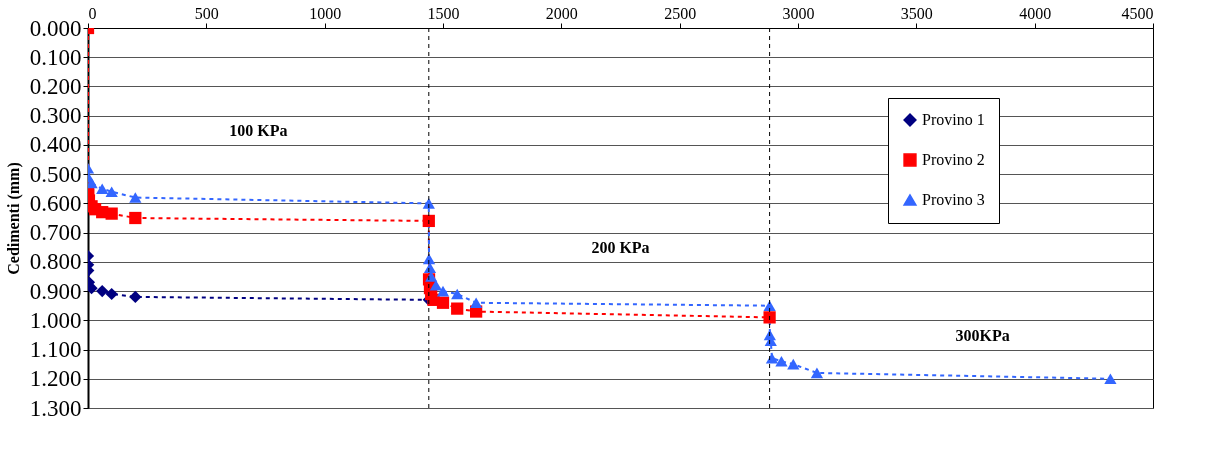 The width and height of the screenshot is (1215, 453). Describe the element at coordinates (55, 174) in the screenshot. I see `y-tick-label: 0.500` at that location.